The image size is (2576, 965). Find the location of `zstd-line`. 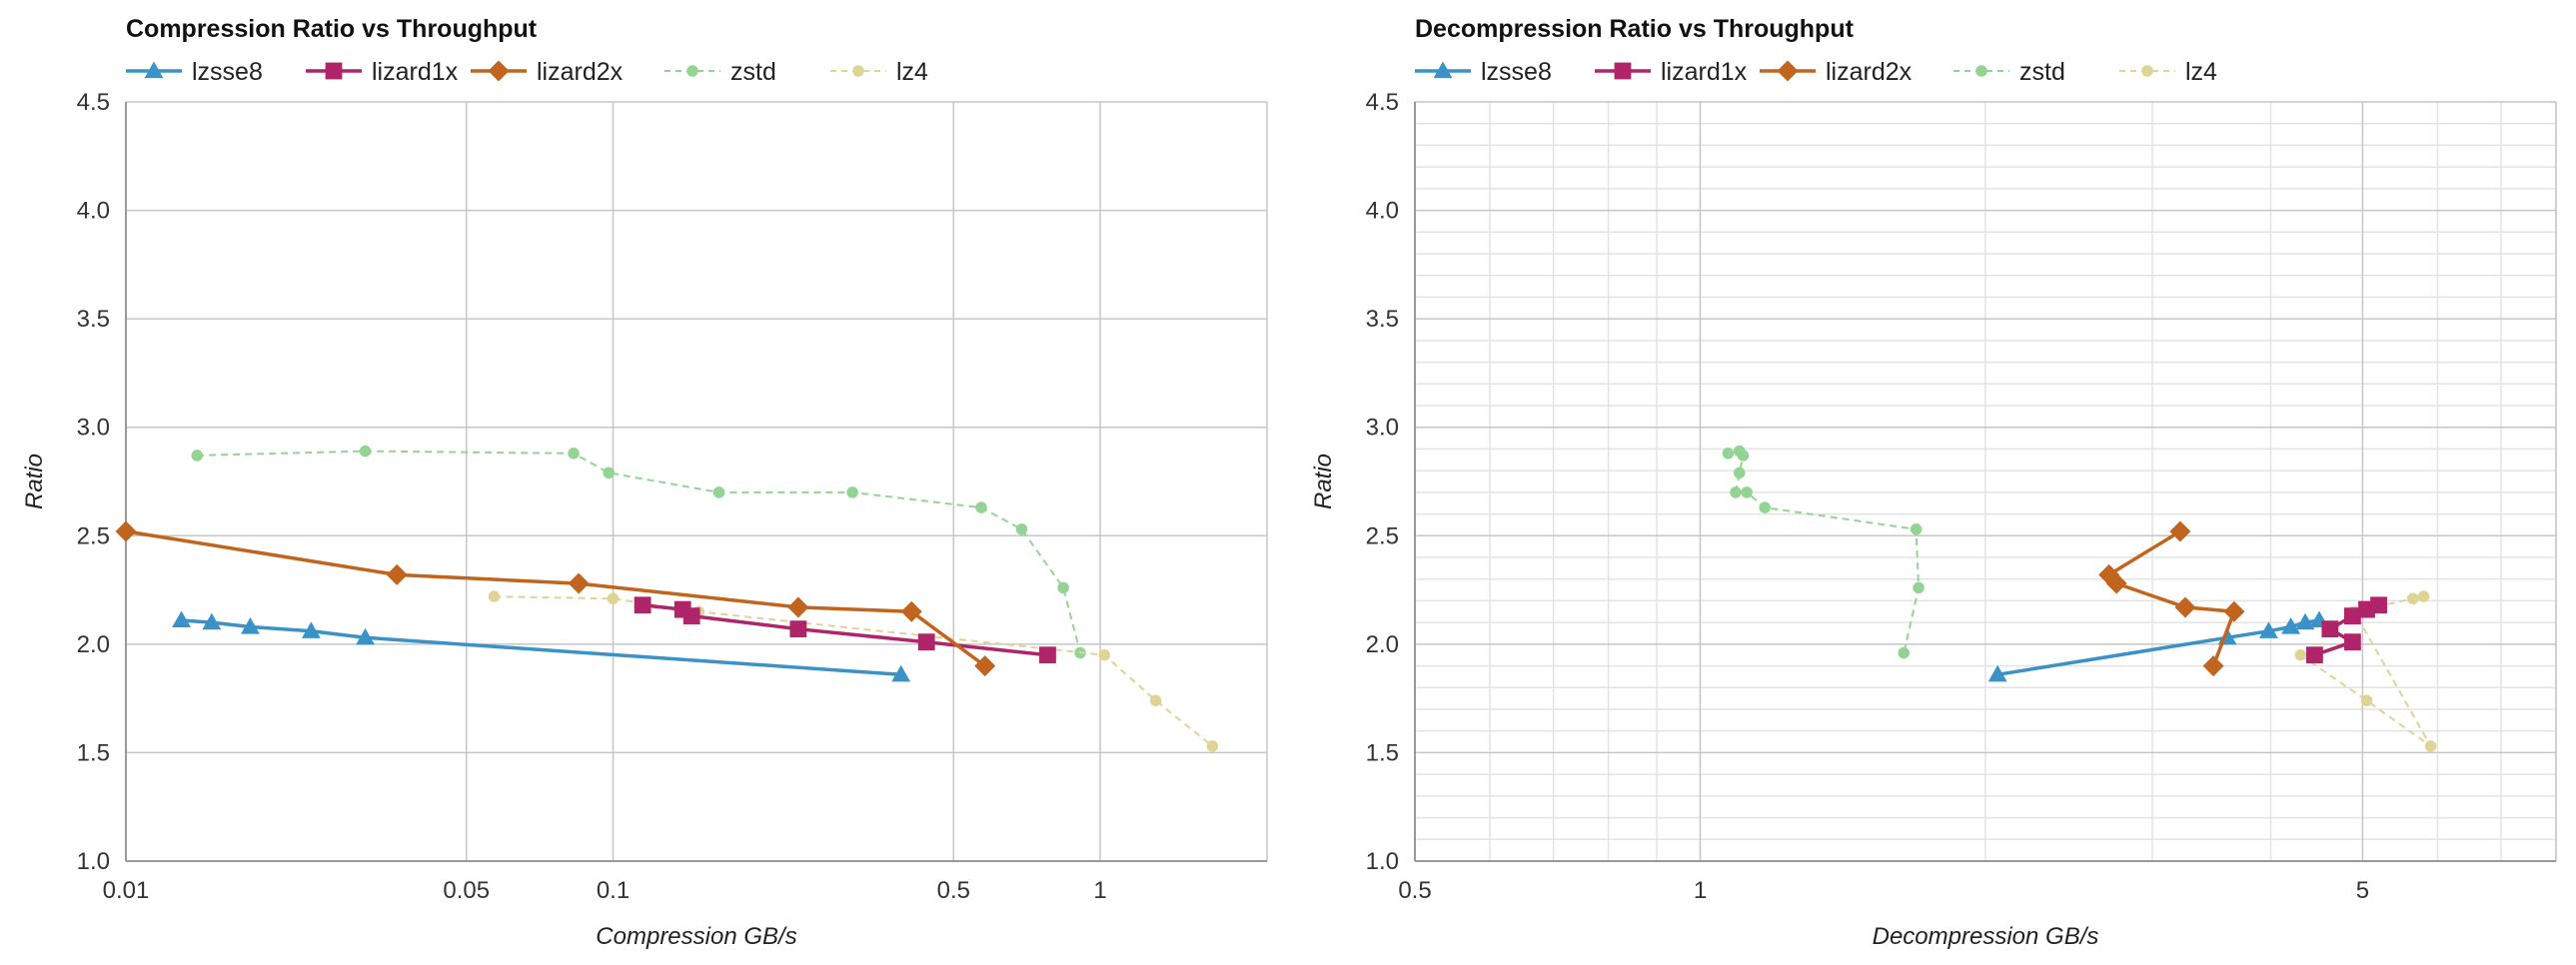

zstd-line is located at coordinates (639, 551).